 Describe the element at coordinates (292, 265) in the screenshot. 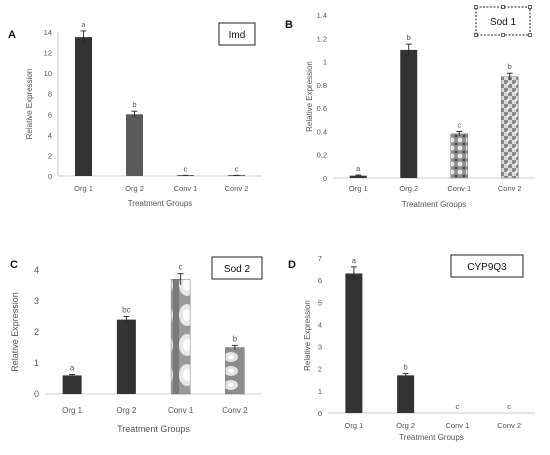

I see `panel-letter: D` at that location.